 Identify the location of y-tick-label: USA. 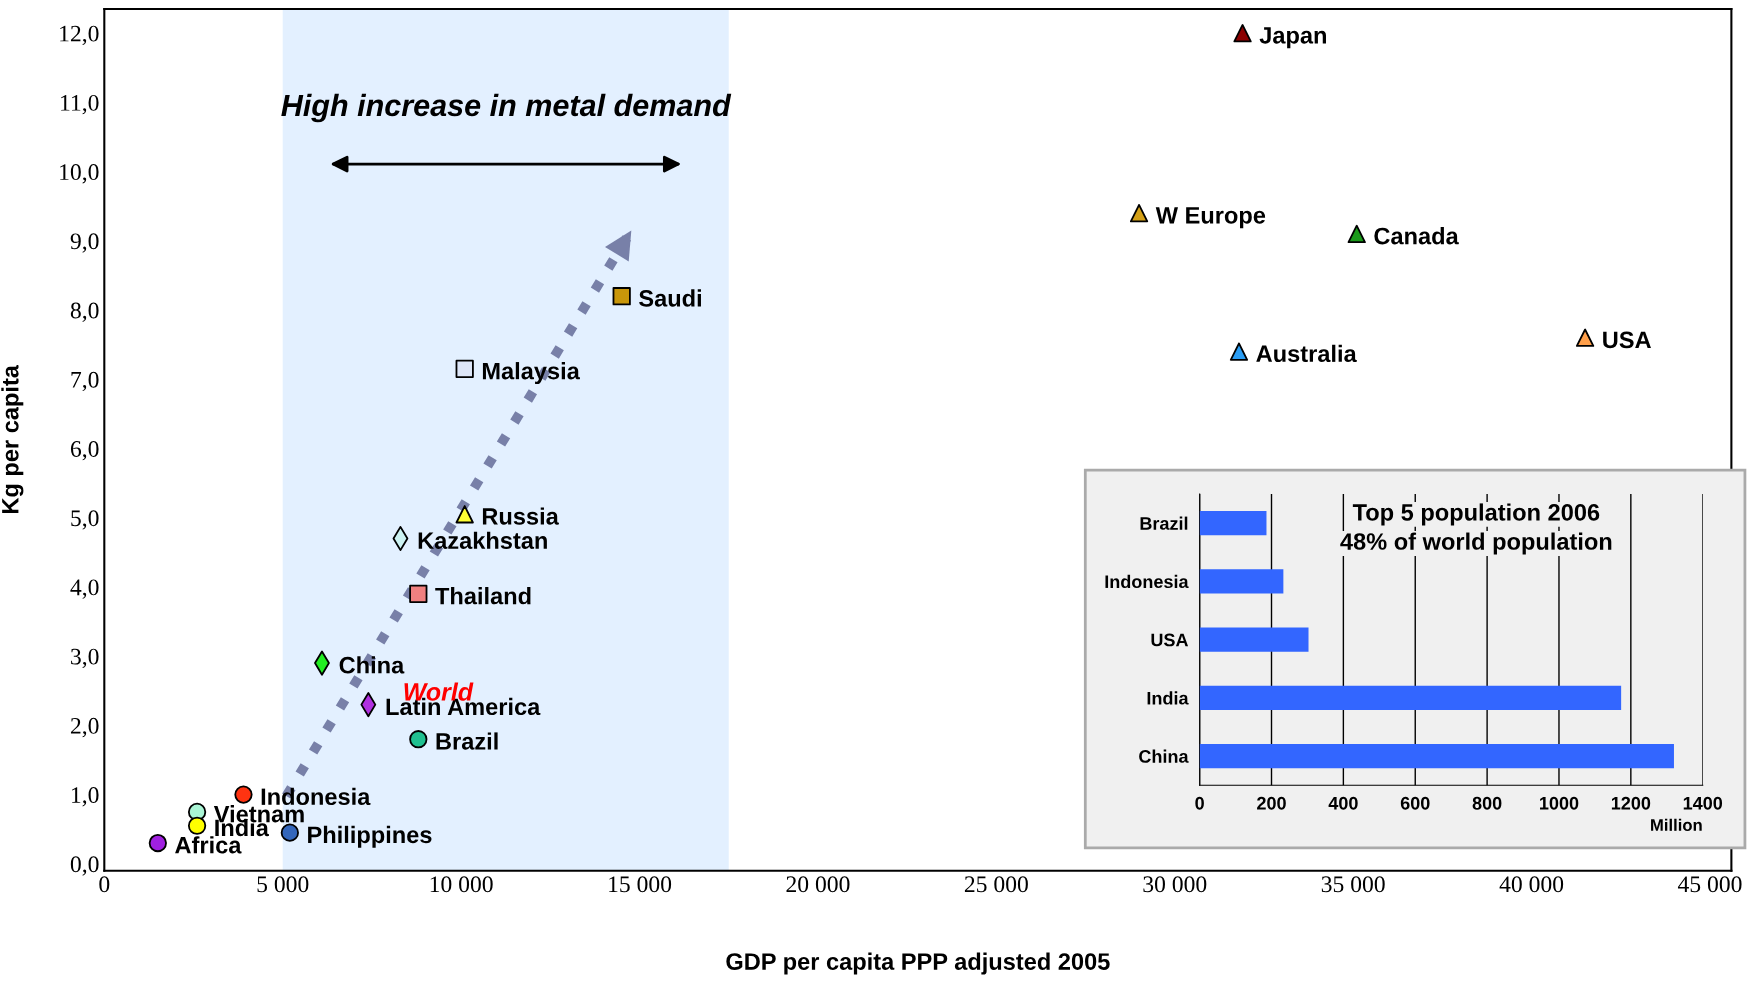
(1170, 640).